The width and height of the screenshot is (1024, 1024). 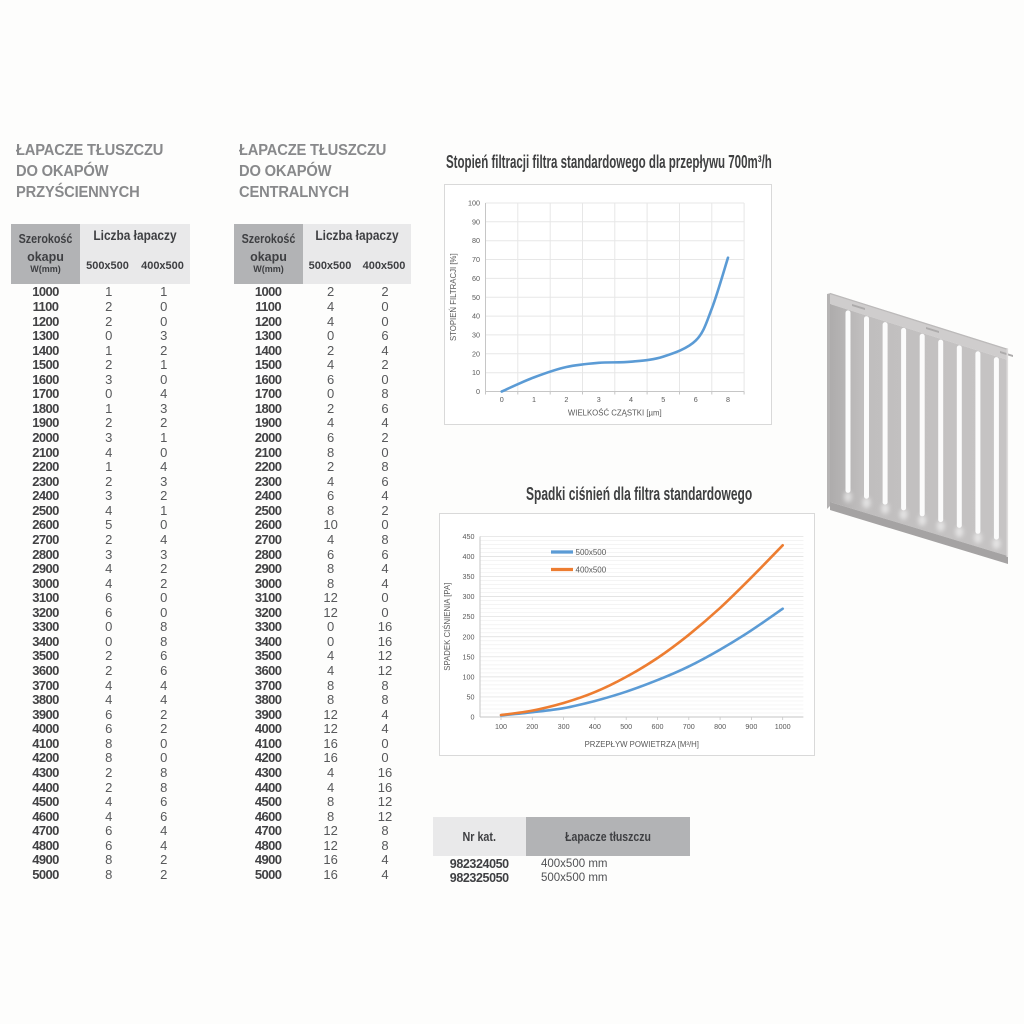 What do you see at coordinates (599, 399) in the screenshot?
I see `svg-text: 3` at bounding box center [599, 399].